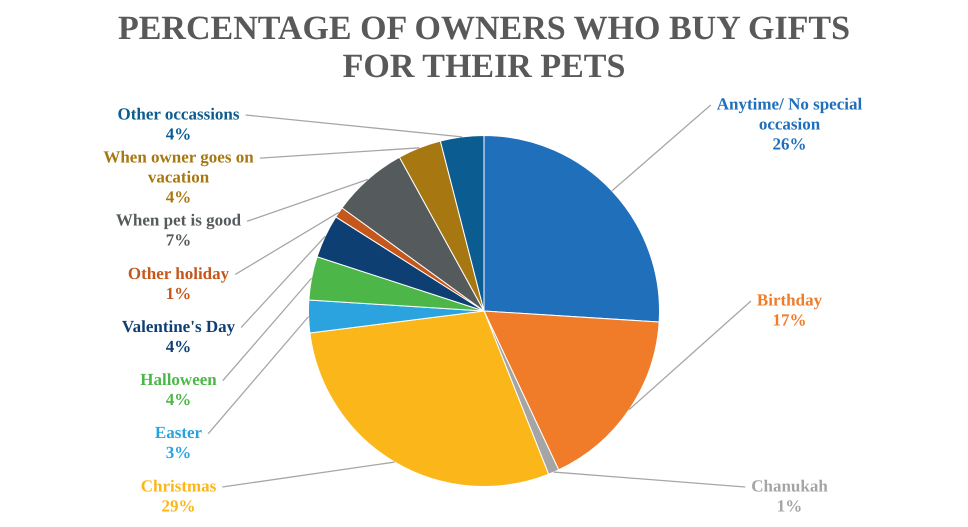  Describe the element at coordinates (789, 114) in the screenshot. I see `slice-label: Anytime/ No special occasion` at that location.